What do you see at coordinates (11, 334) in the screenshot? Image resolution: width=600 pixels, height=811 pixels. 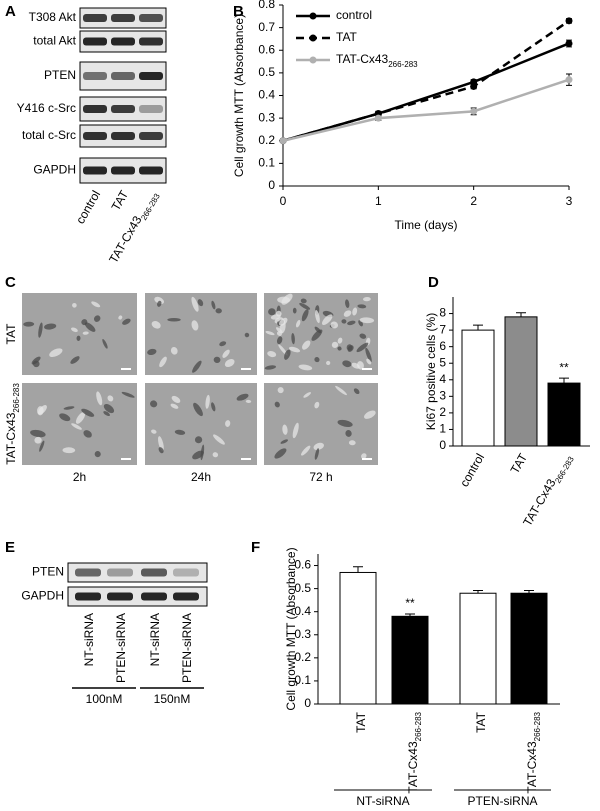 I see `row-label: TAT` at bounding box center [11, 334].